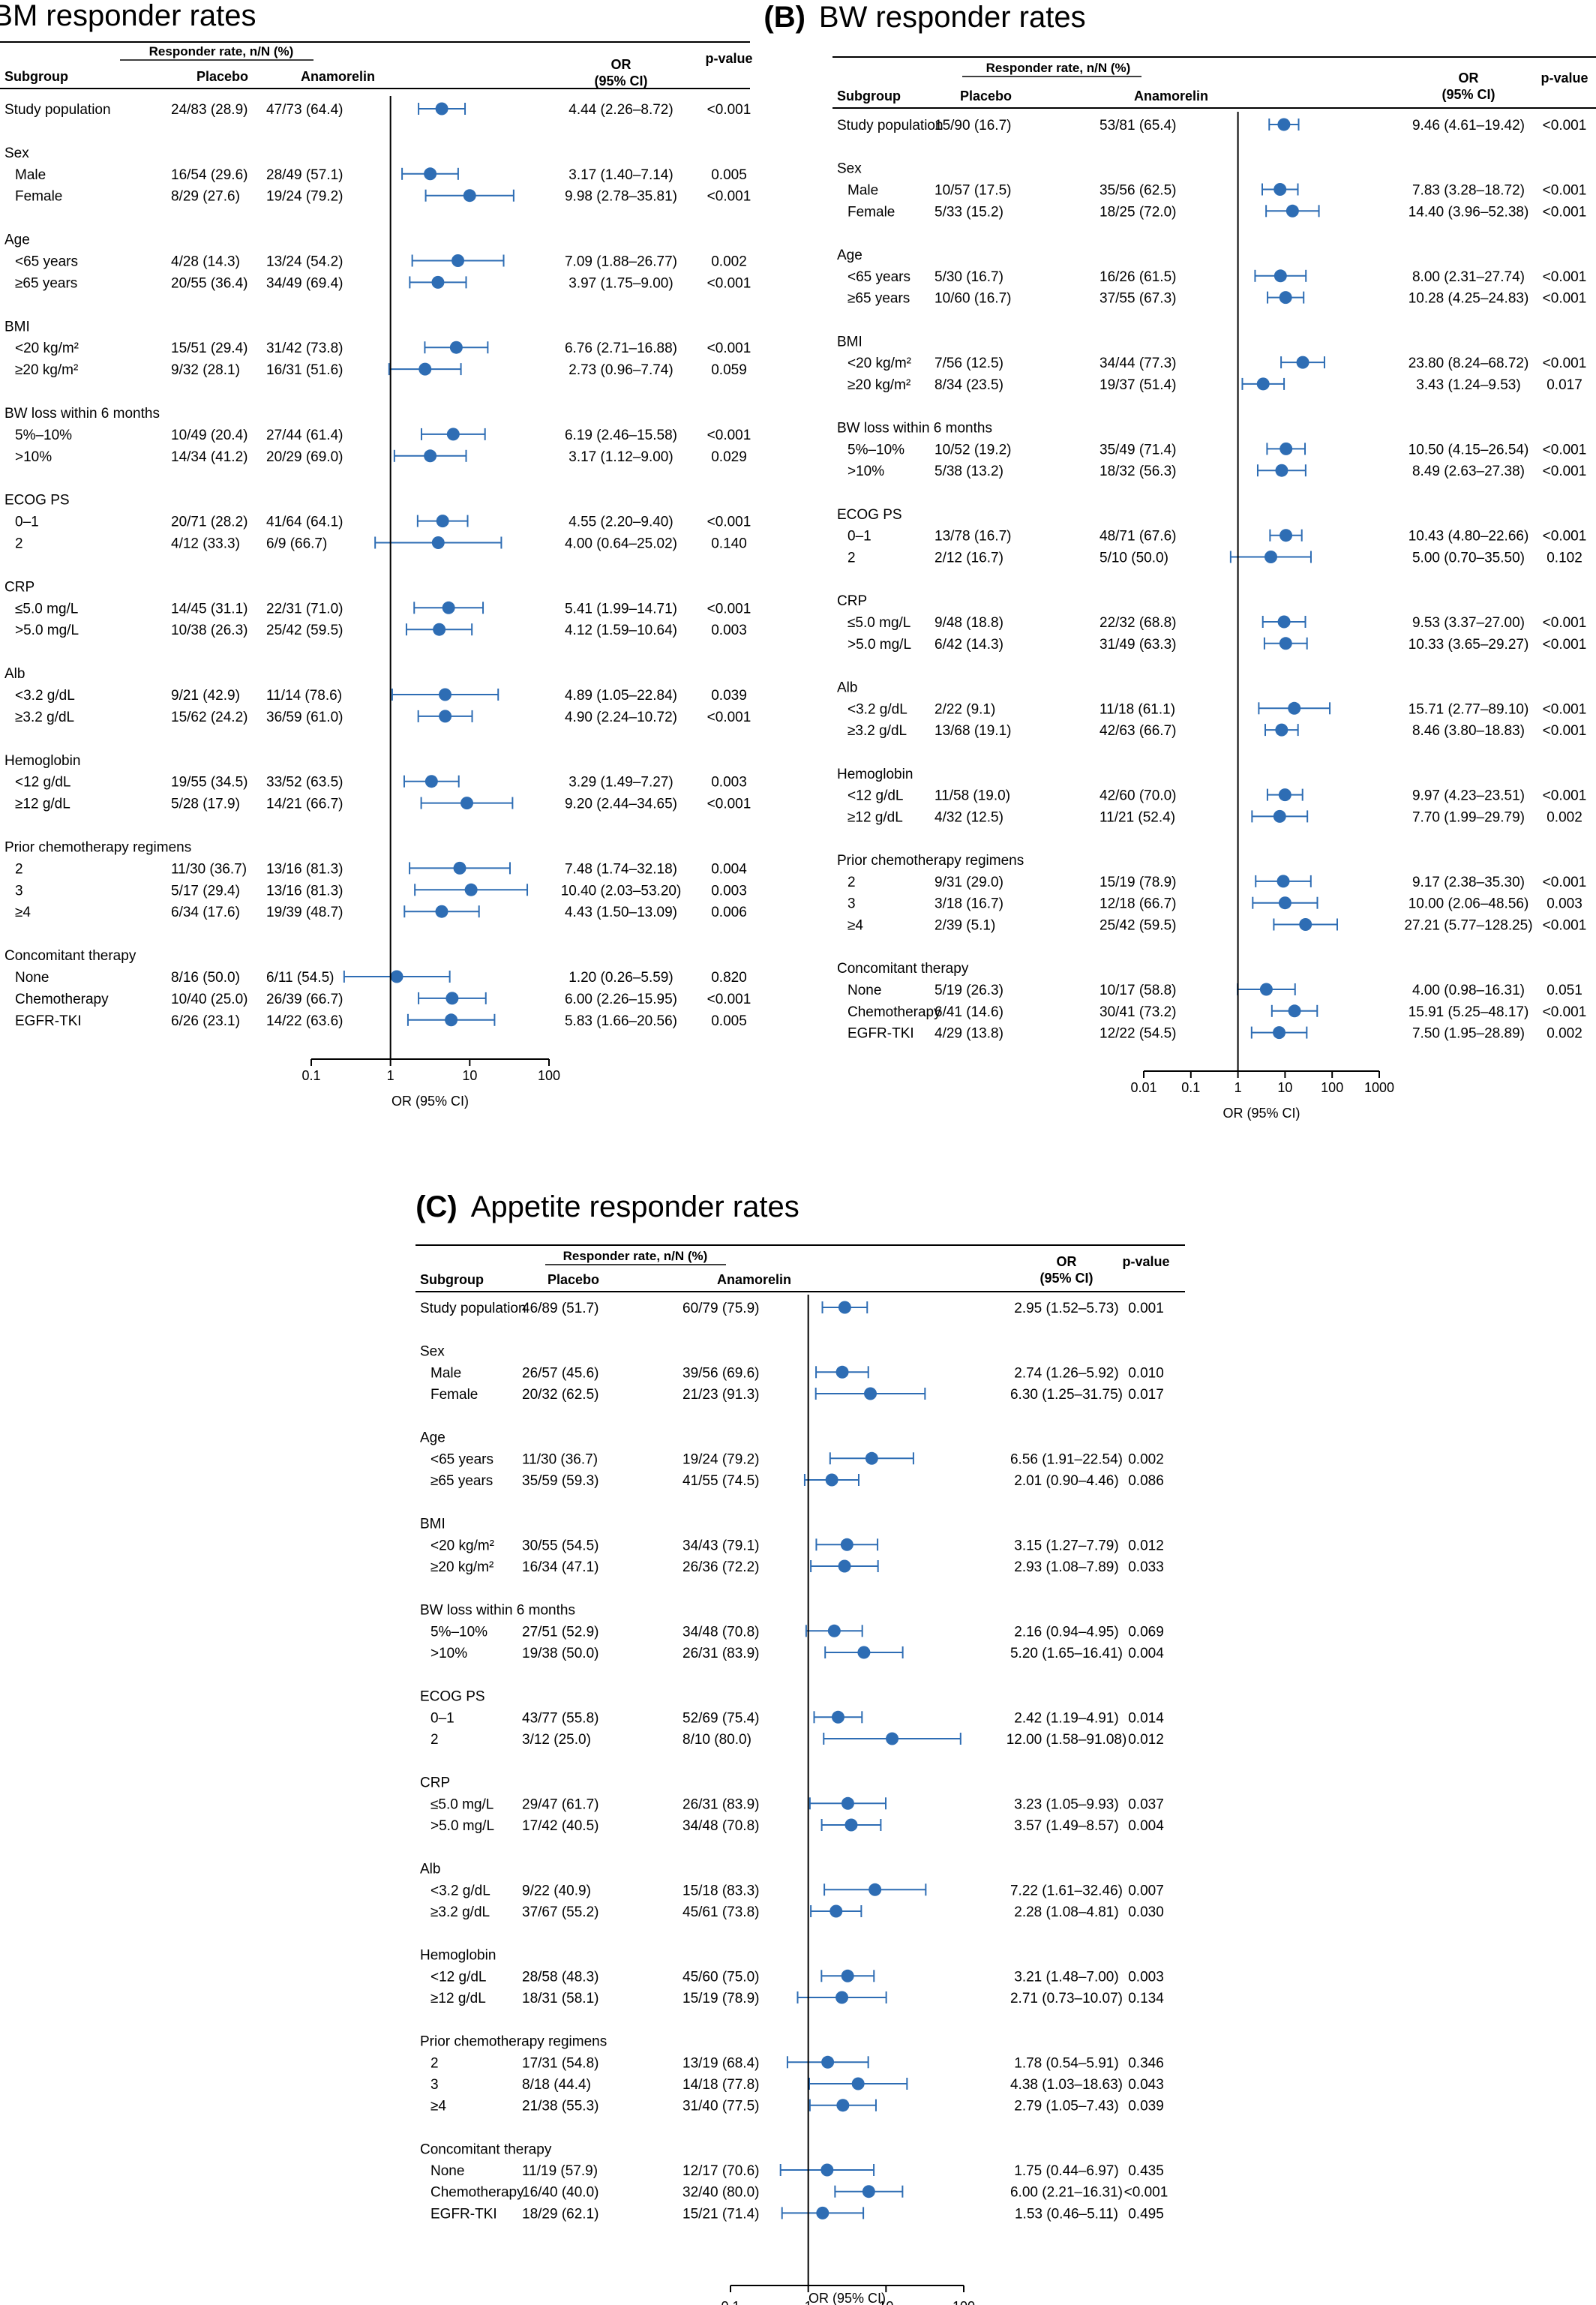  What do you see at coordinates (1146, 2171) in the screenshot?
I see `p-value: 0.435` at bounding box center [1146, 2171].